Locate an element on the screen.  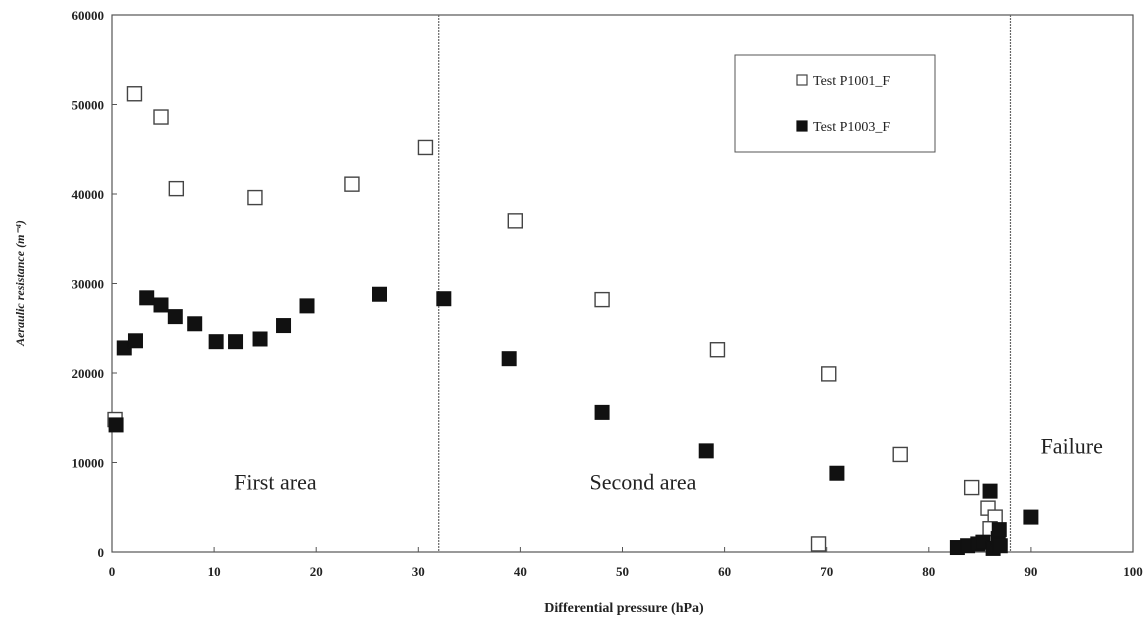
y-tick-label: 50000 is located at coordinates (88, 105).